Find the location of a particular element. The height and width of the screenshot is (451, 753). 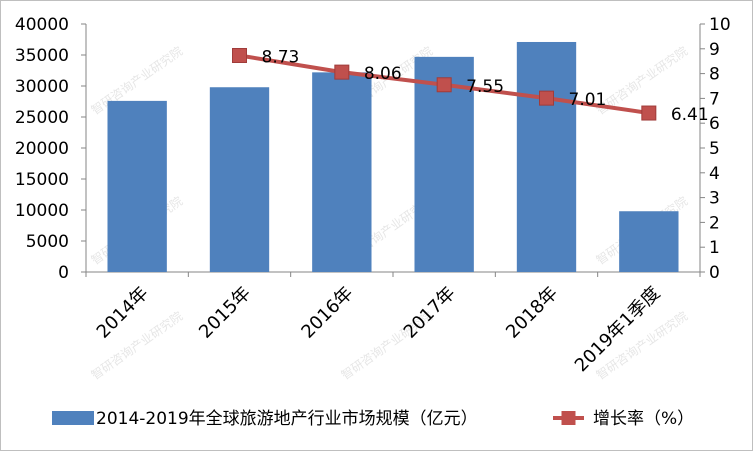

y-right-tick-label: 8 is located at coordinates (714, 75).